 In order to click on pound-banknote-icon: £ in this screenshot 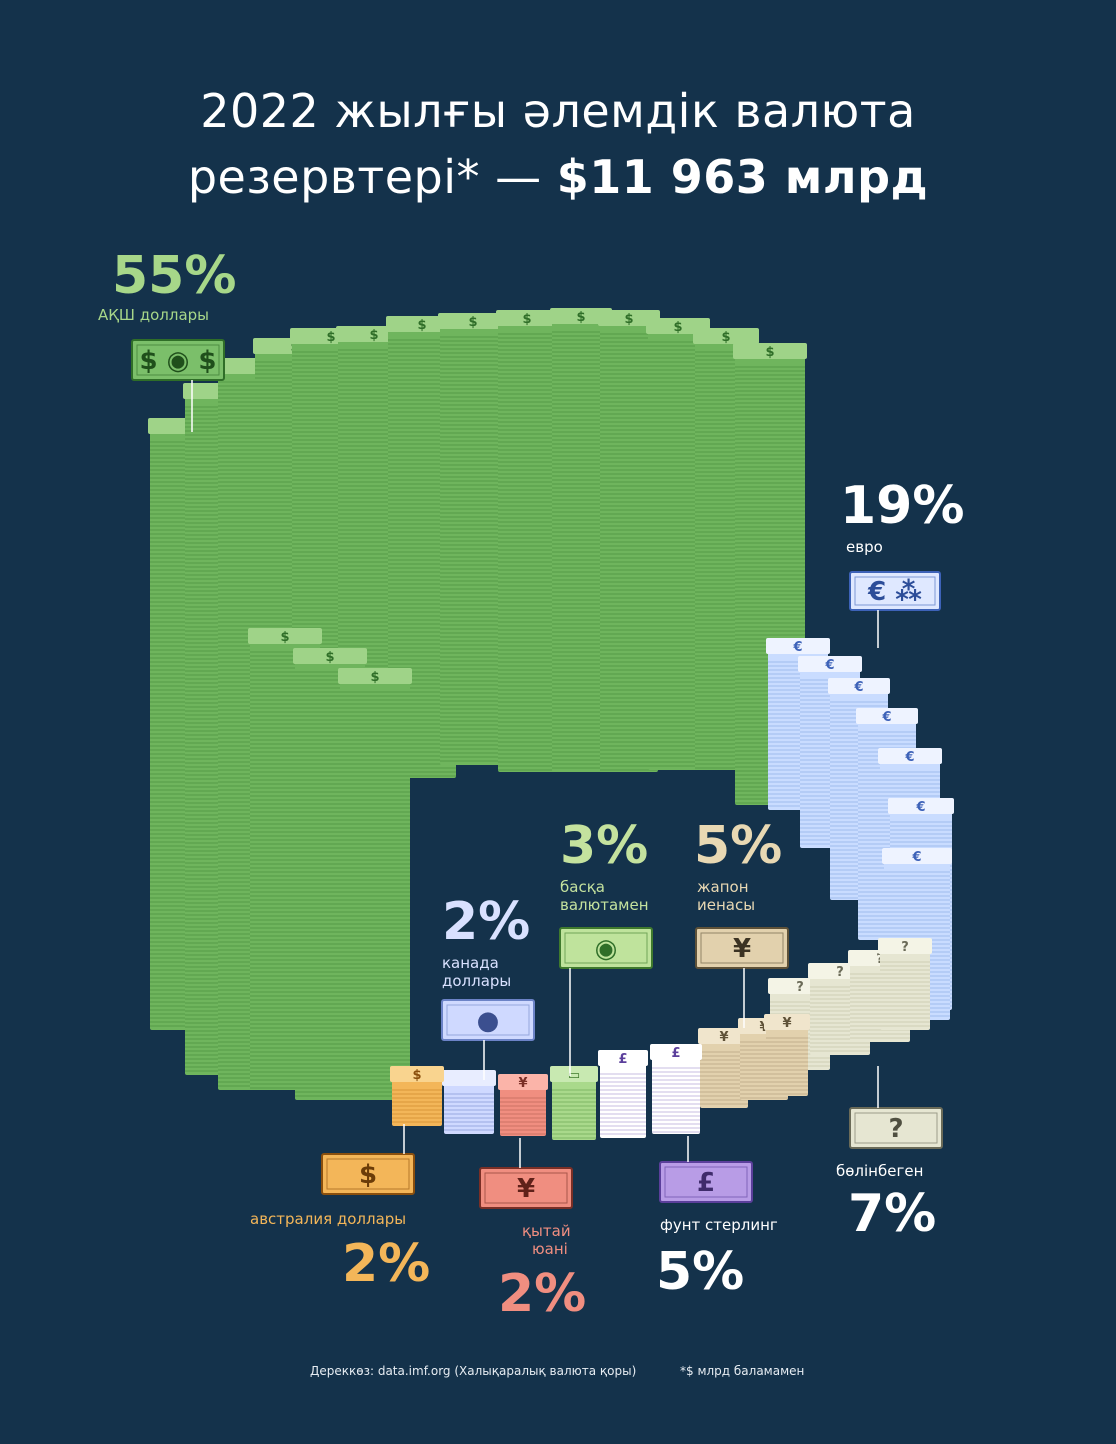, I will do `click(706, 1182)`.